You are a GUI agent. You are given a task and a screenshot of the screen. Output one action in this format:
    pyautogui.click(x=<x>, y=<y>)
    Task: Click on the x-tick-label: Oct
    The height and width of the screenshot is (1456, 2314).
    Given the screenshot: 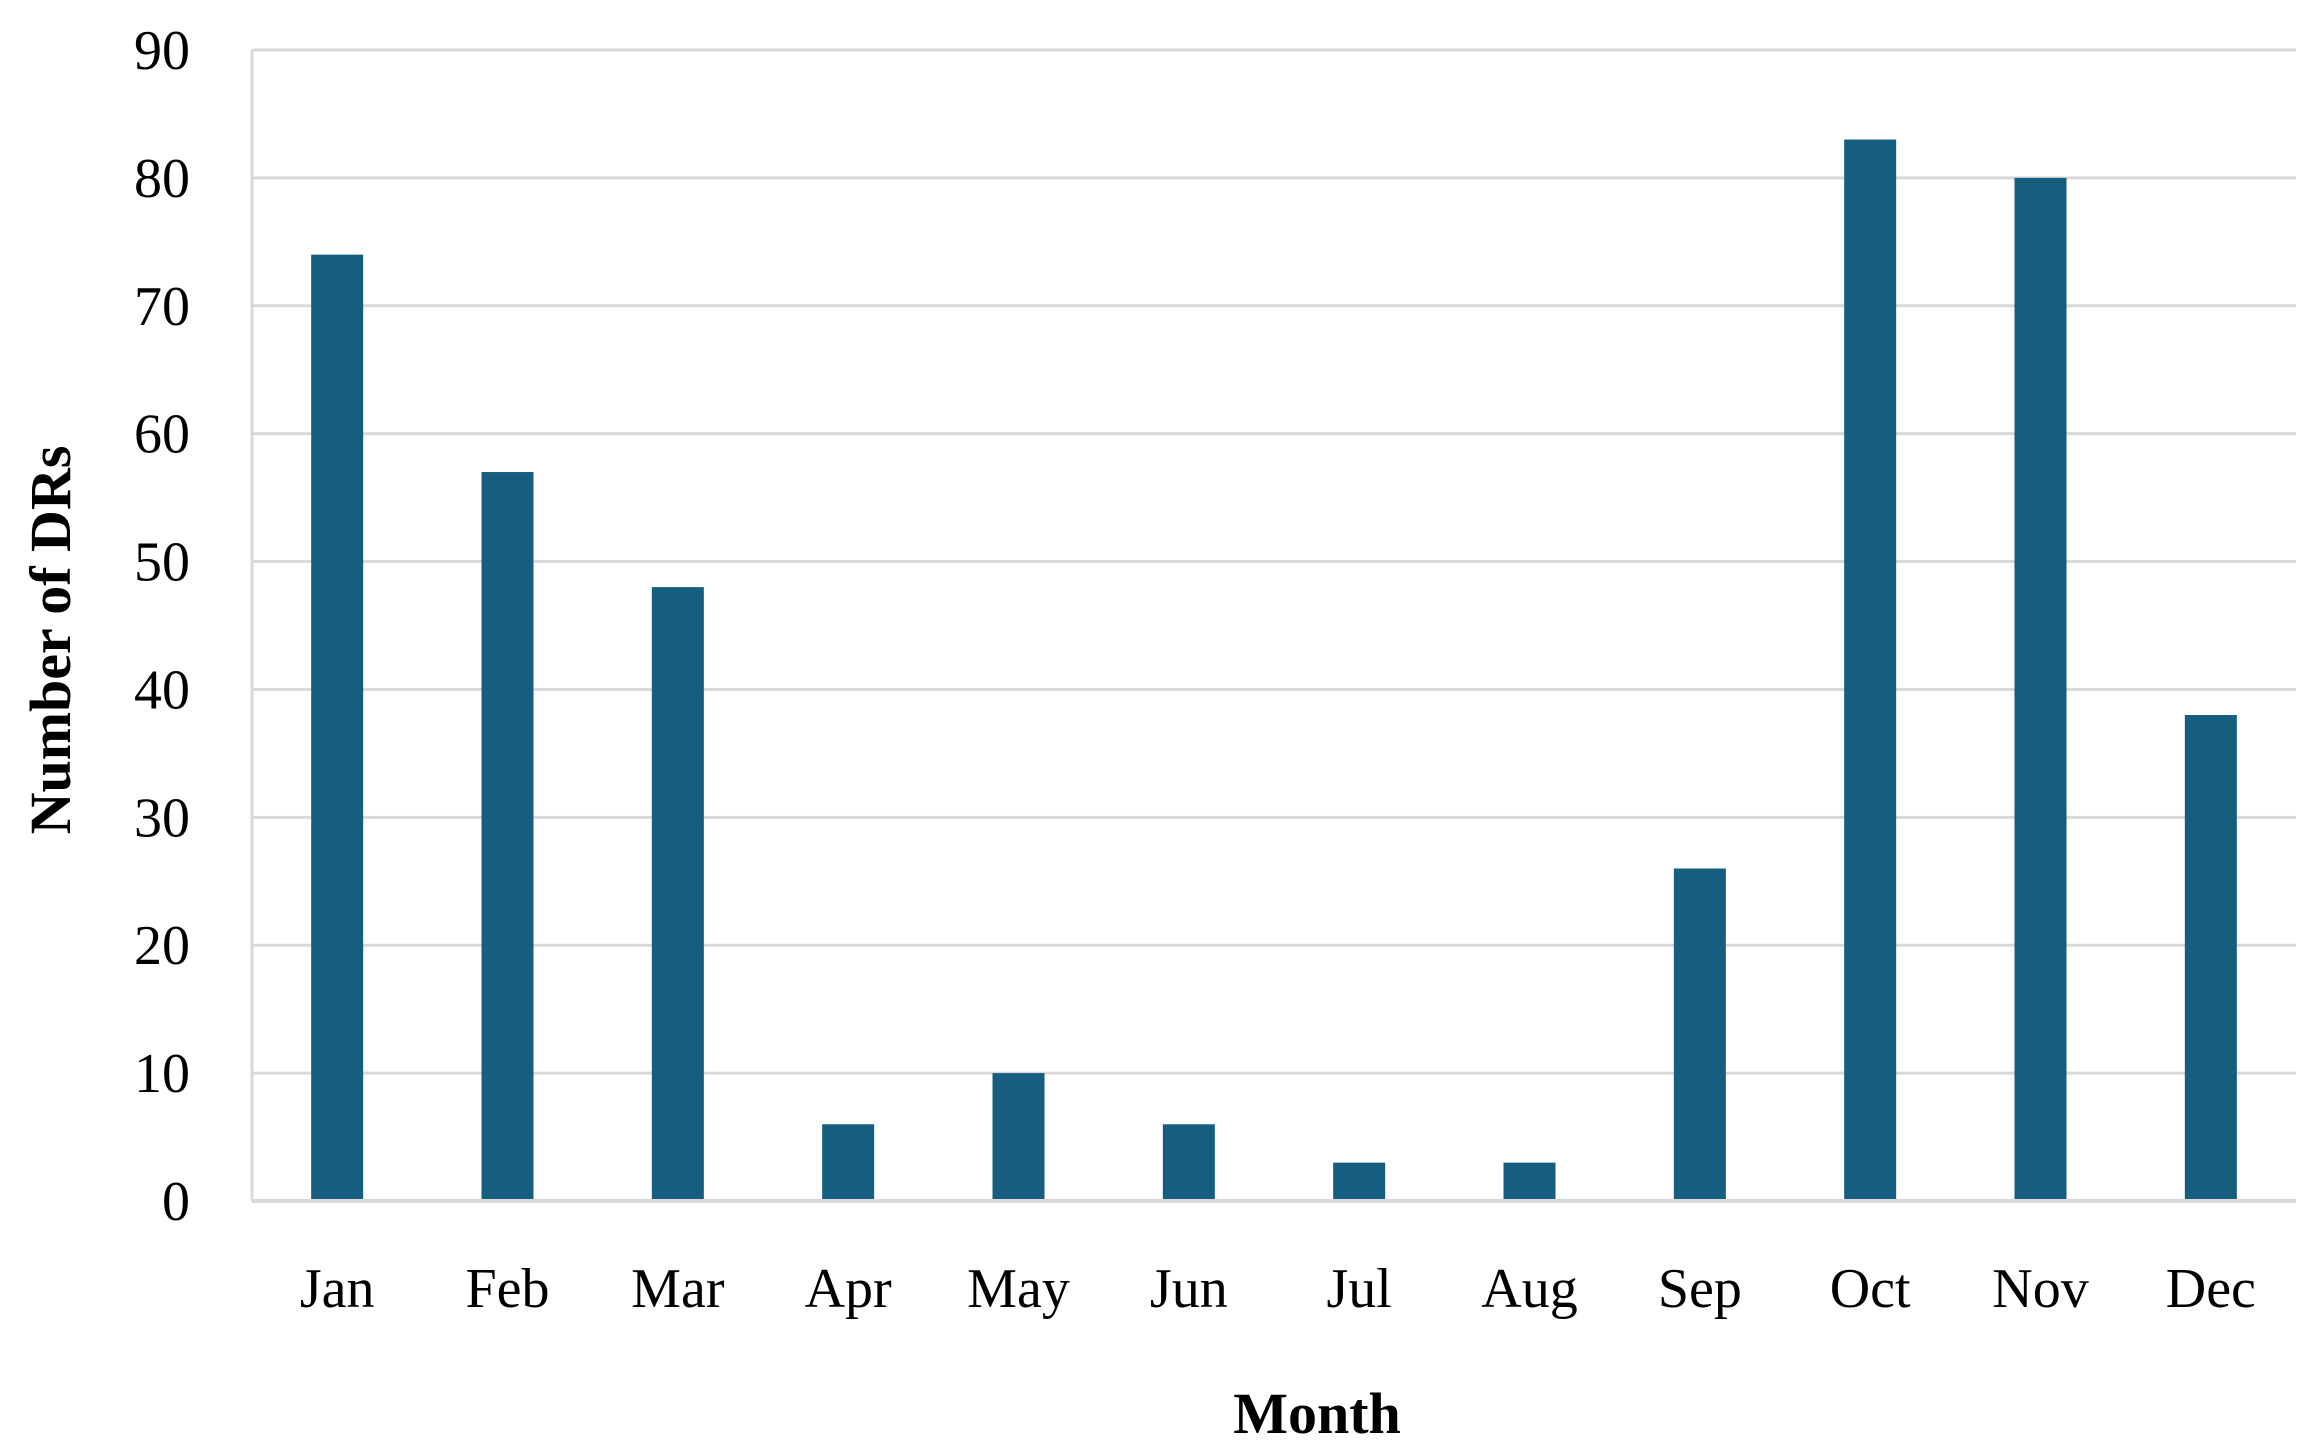 What is the action you would take?
    pyautogui.click(x=1870, y=1289)
    